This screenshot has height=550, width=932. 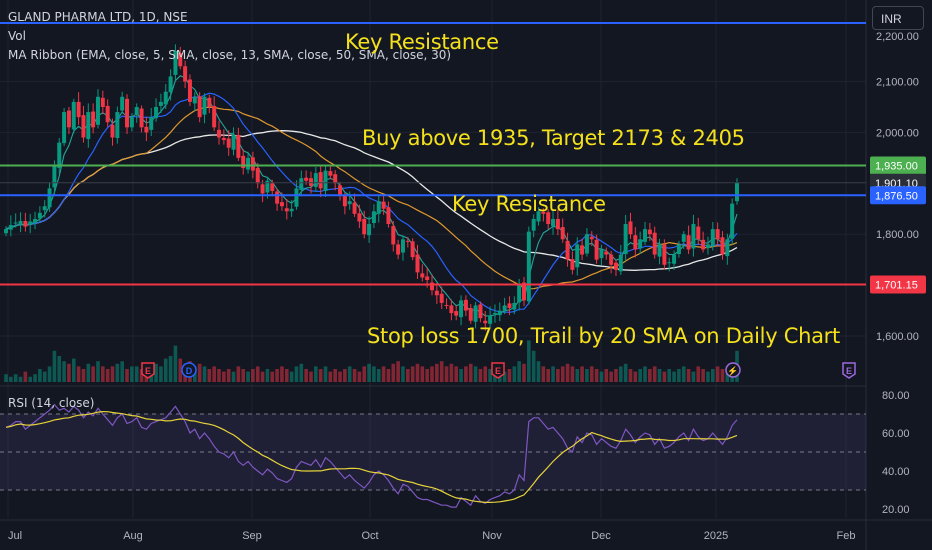 I want to click on rsi-tick-0: 80.00, so click(x=896, y=396).